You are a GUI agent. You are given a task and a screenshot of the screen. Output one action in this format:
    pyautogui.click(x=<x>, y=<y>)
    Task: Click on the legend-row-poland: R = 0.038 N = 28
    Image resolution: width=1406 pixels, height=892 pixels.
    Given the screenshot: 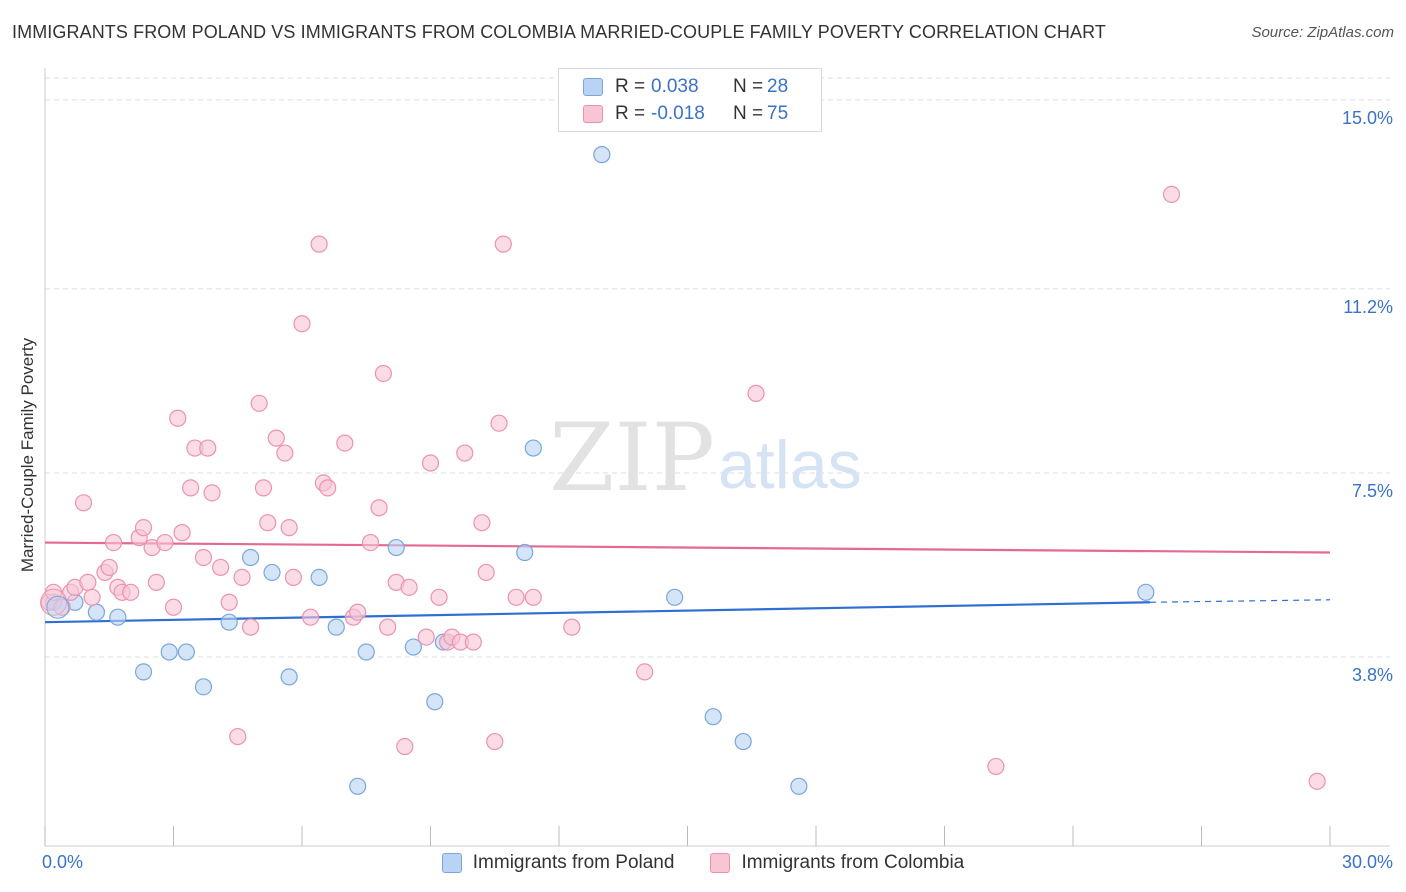 What is the action you would take?
    pyautogui.click(x=685, y=87)
    